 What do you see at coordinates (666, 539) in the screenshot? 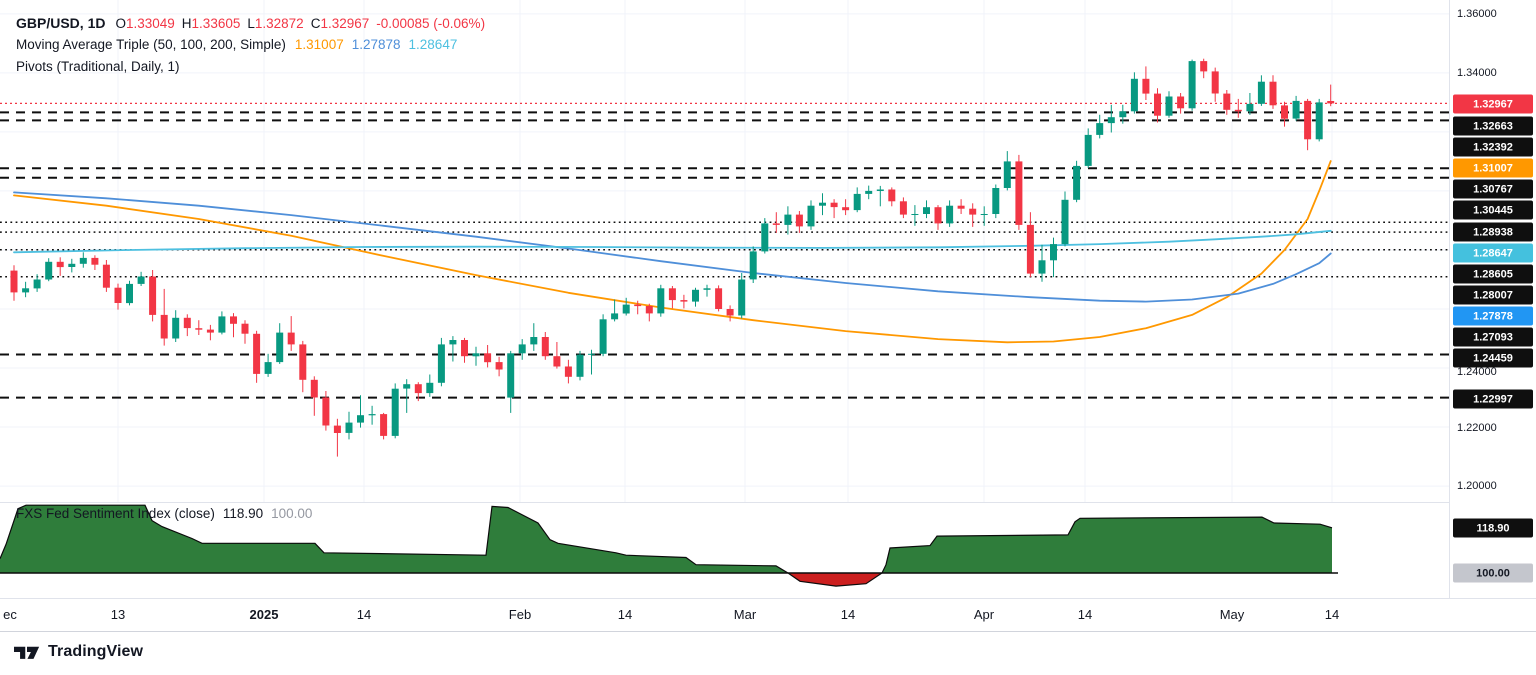
I see `sentiment-area-positive` at bounding box center [666, 539].